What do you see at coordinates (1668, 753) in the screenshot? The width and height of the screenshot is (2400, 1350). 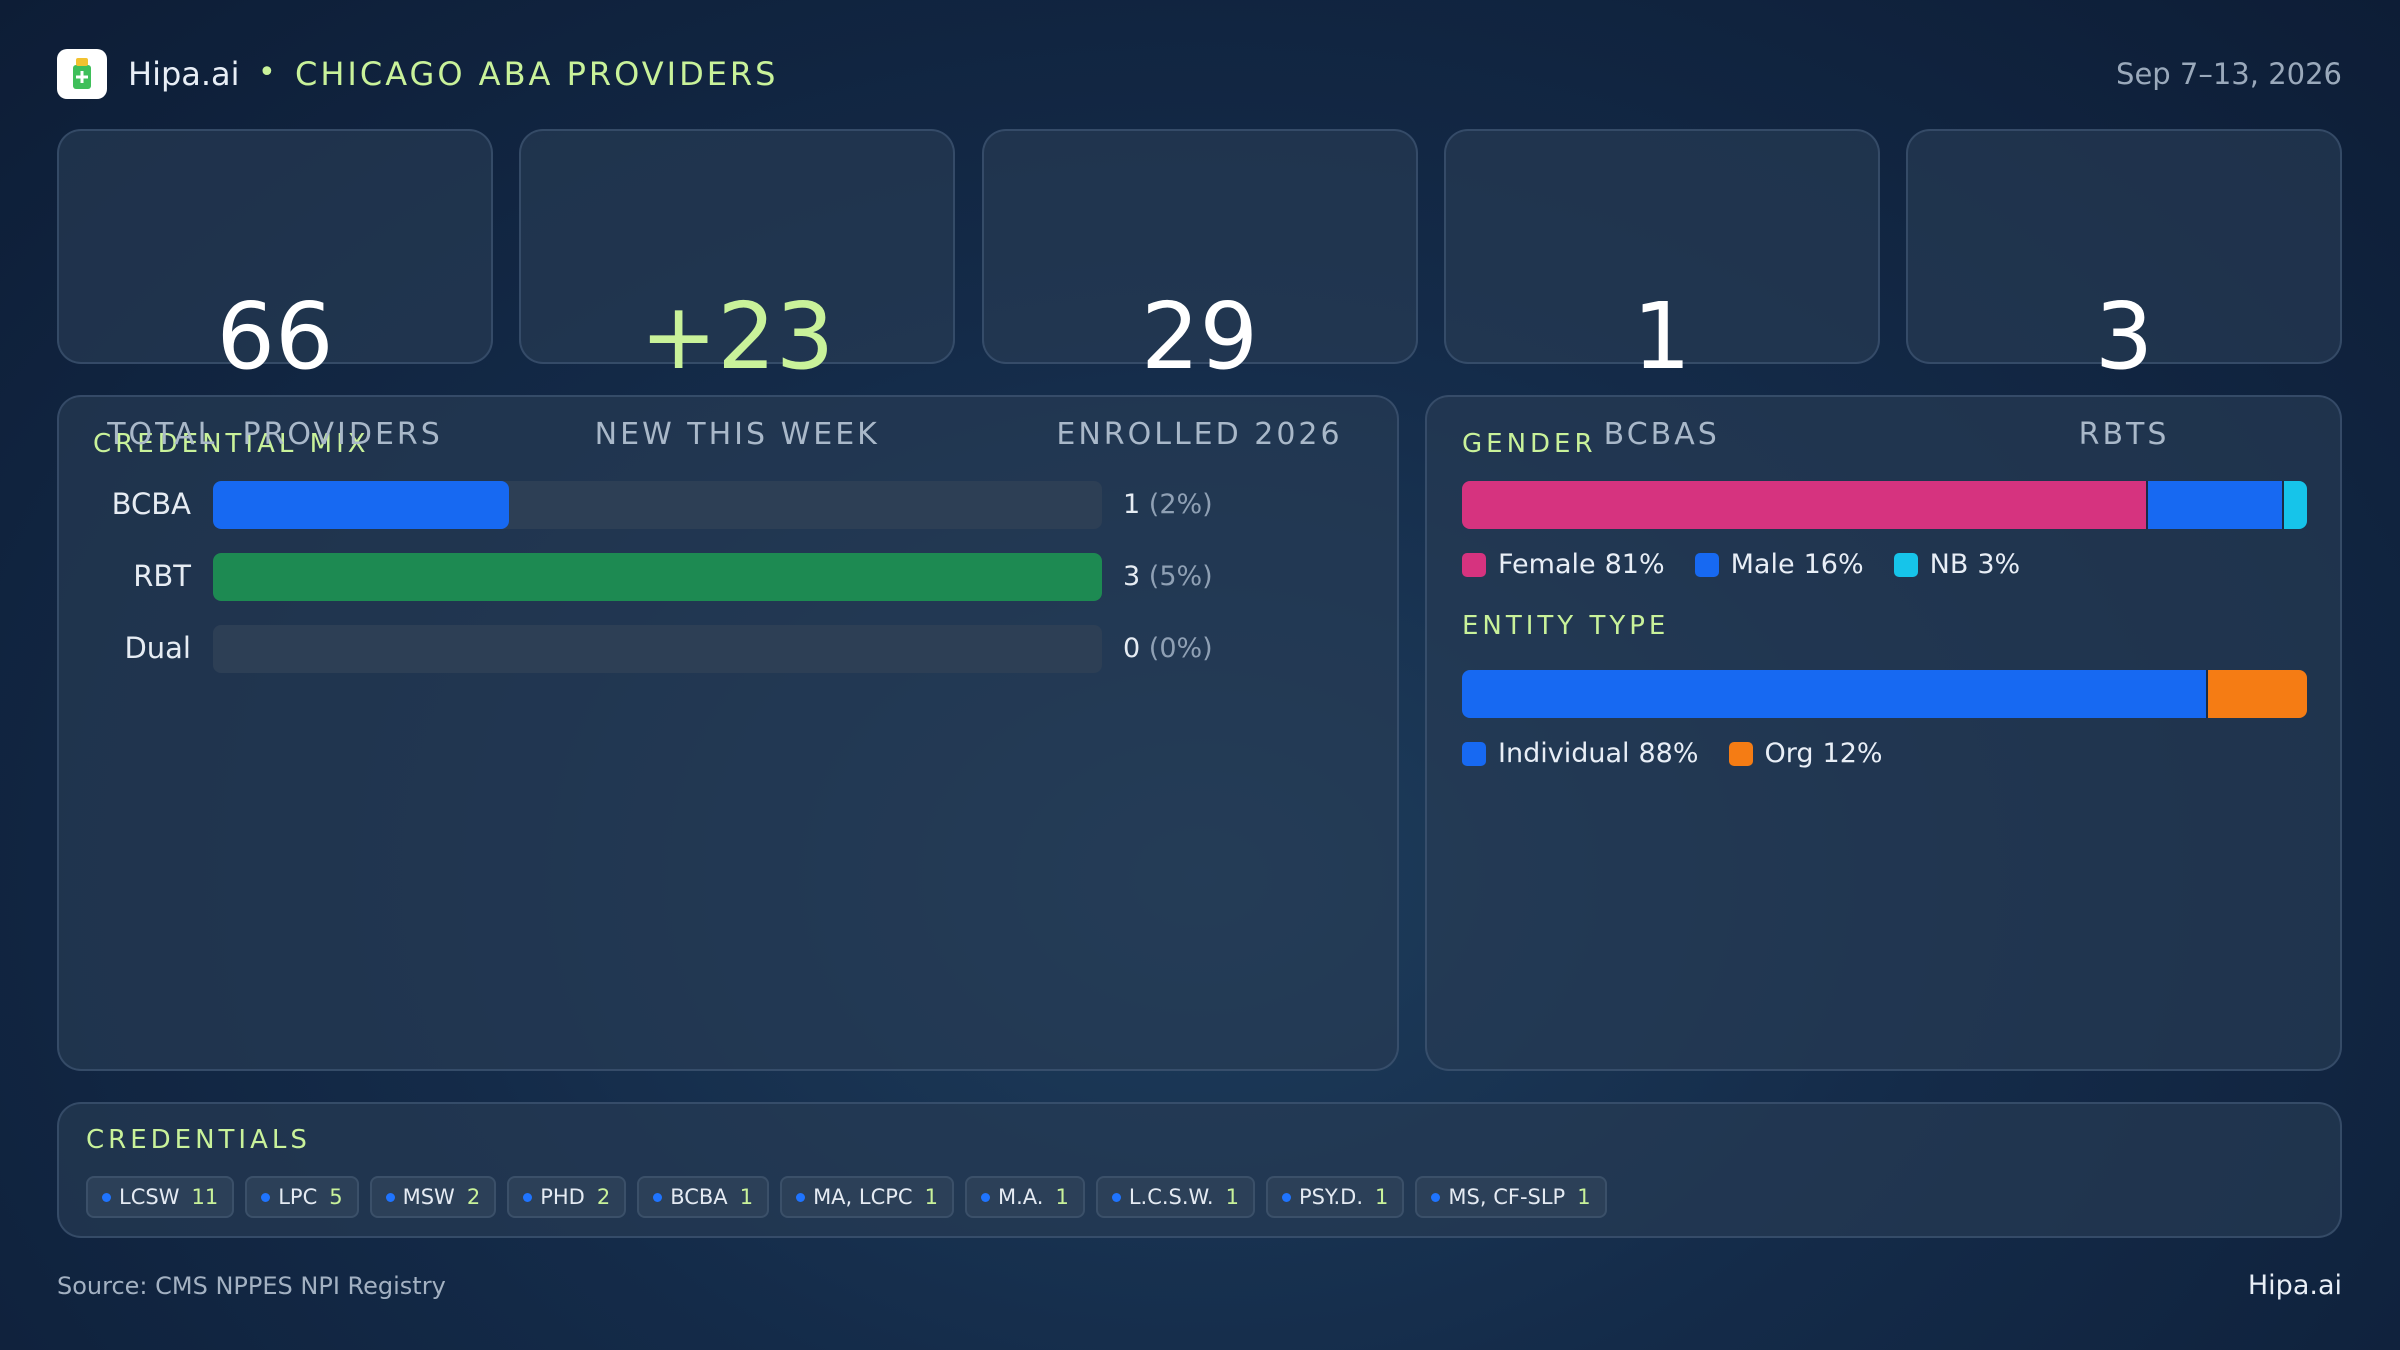 I see `legend-value: 88%` at bounding box center [1668, 753].